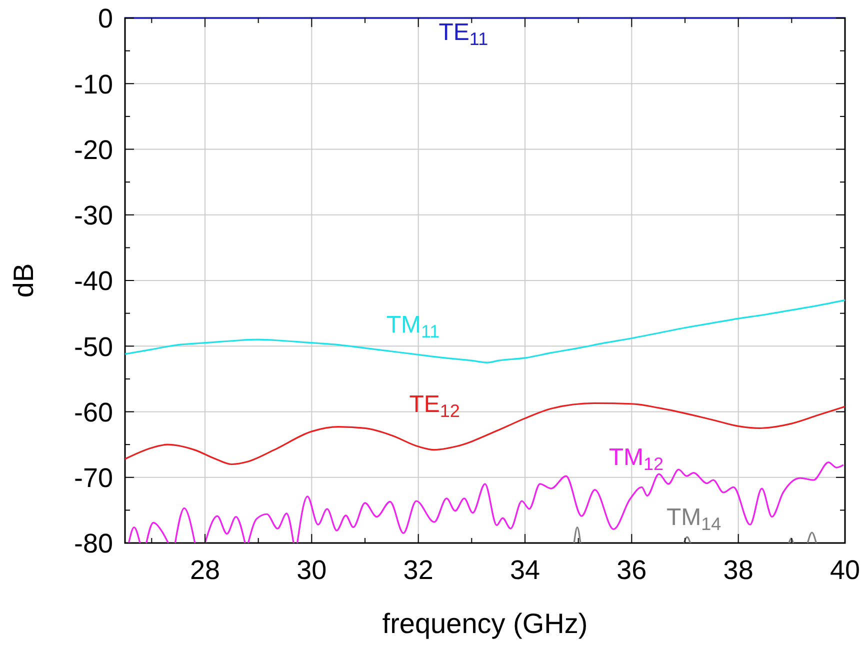  Describe the element at coordinates (205, 570) in the screenshot. I see `x-tick-label: 28` at that location.